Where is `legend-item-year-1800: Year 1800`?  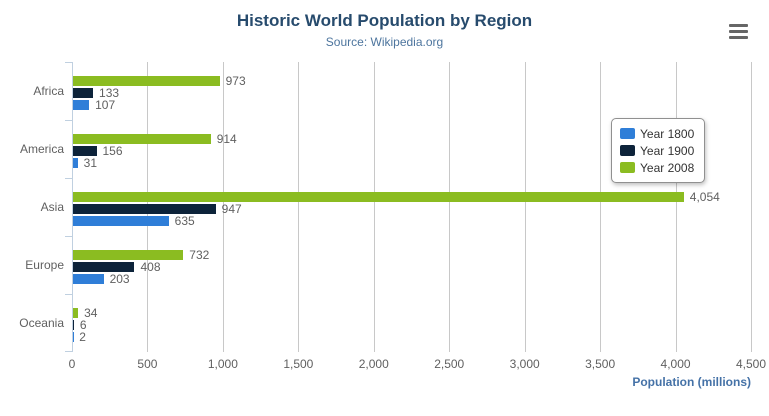
legend-item-year-1800: Year 1800 is located at coordinates (657, 133).